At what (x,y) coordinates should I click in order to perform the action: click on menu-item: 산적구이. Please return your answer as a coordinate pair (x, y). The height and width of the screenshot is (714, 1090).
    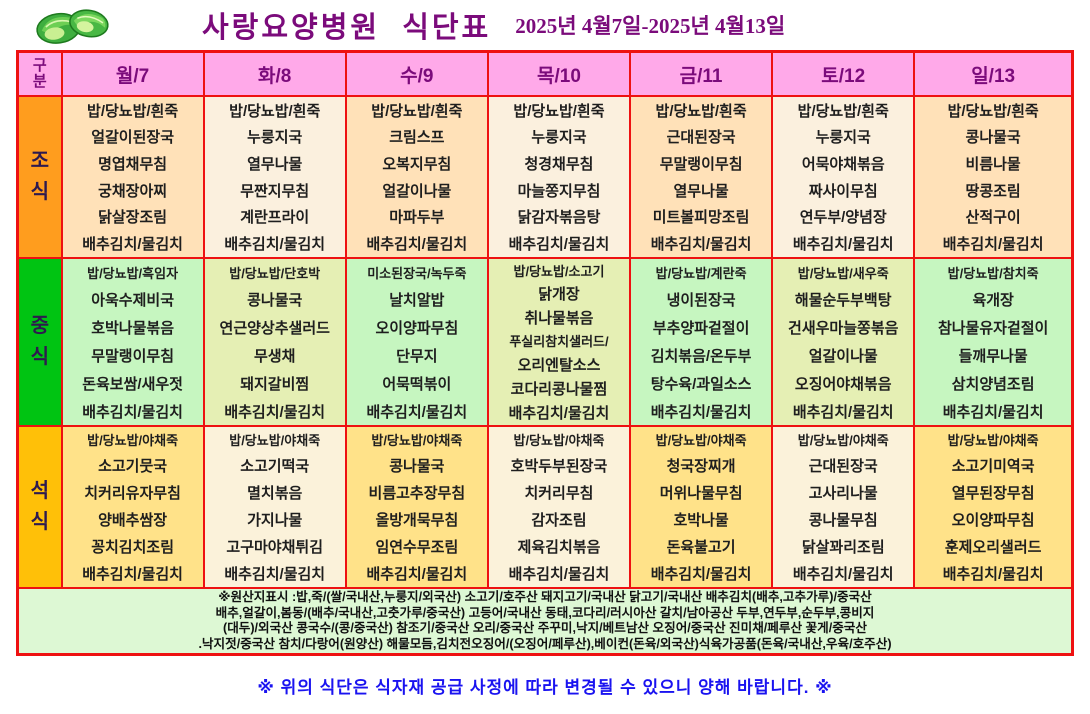
    Looking at the image, I should click on (993, 218).